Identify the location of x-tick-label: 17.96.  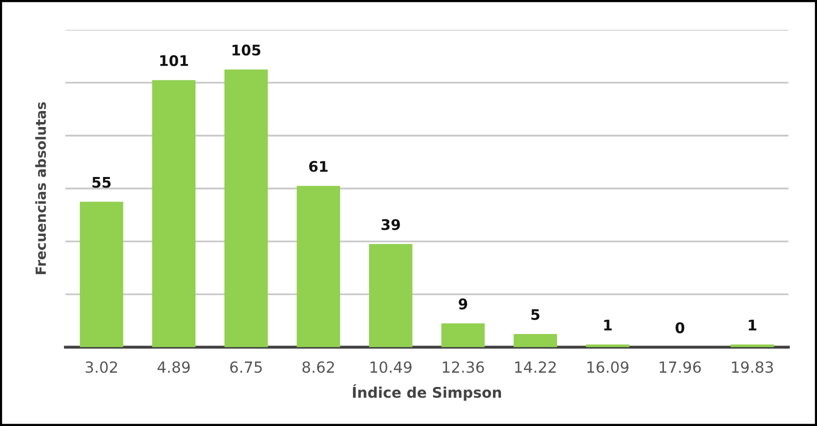
(680, 367).